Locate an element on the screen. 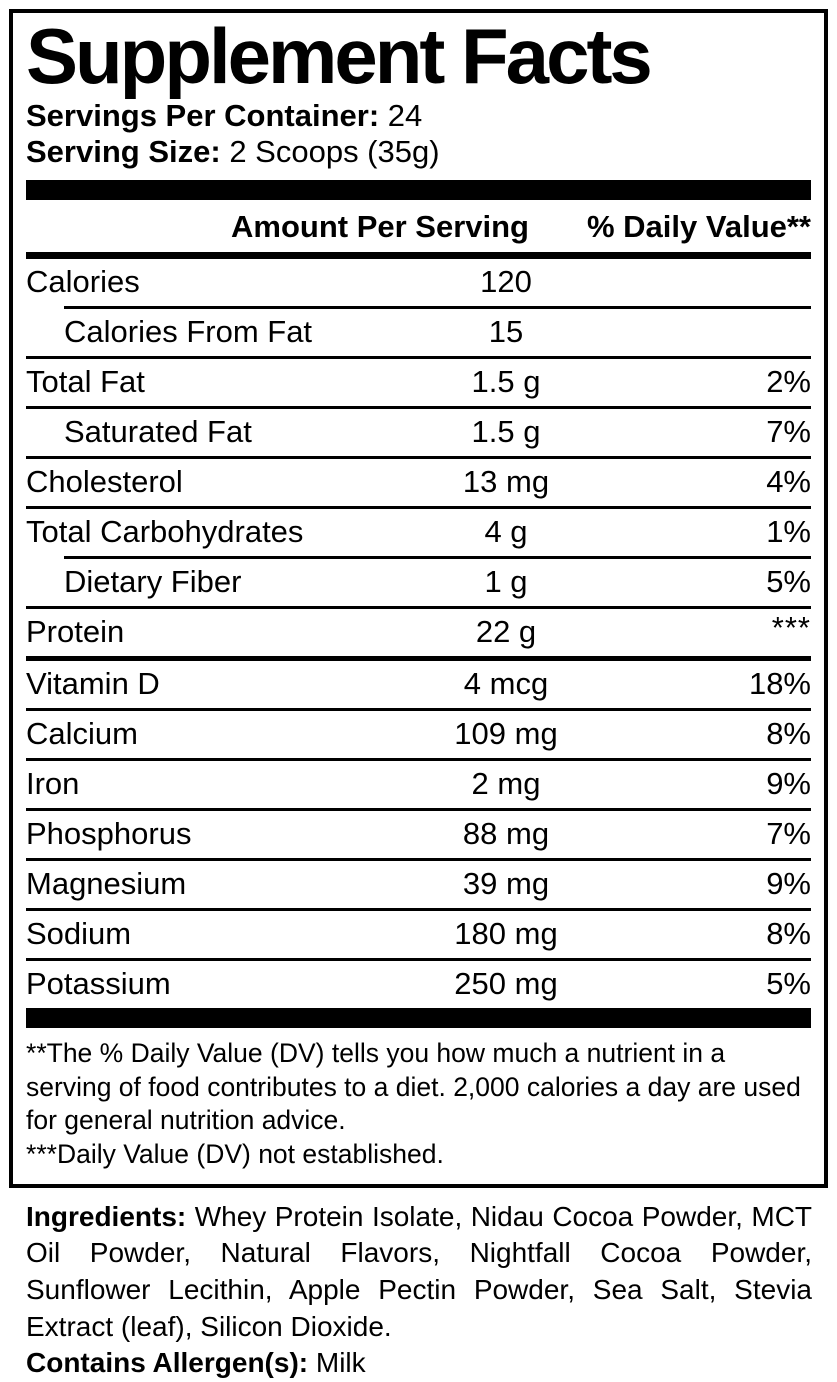  table-row-calories-from-fat: Calories From Fat 15 is located at coordinates (418, 332).